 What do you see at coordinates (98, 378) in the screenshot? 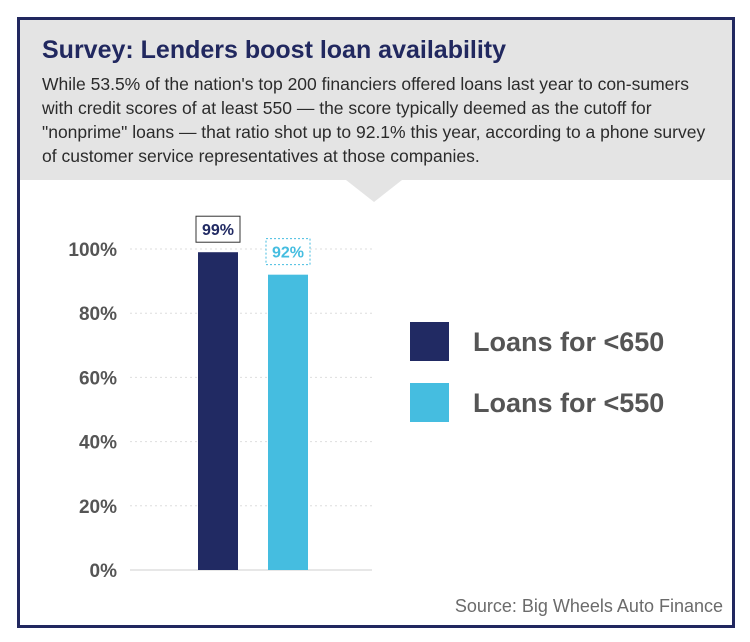
I see `y-tick-label: 60%` at bounding box center [98, 378].